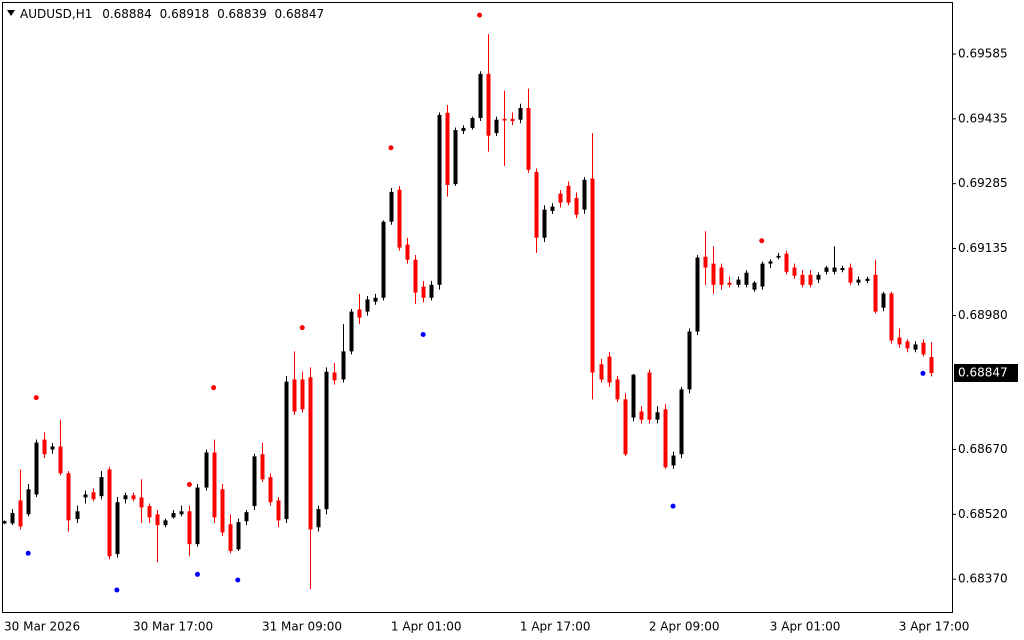 Image resolution: width=1024 pixels, height=640 pixels. I want to click on current-price-label: 0.68847, so click(983, 372).